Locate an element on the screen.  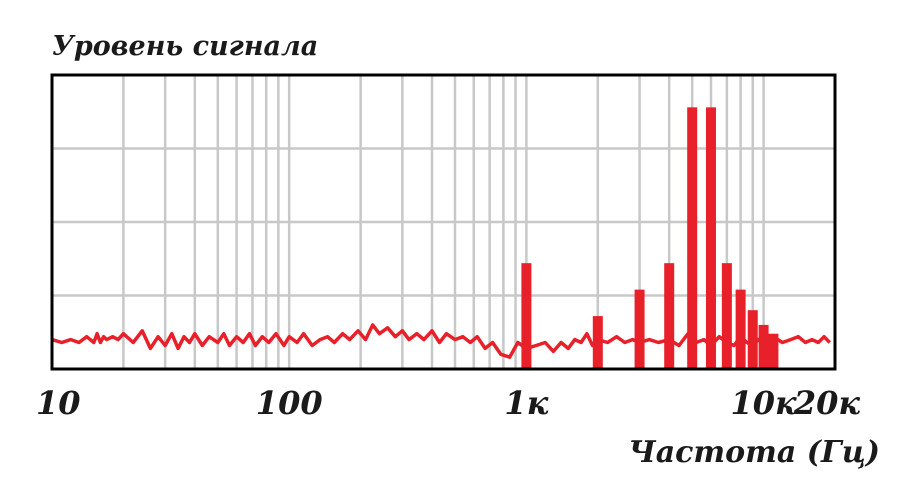
x-tick-label: 100 is located at coordinates (289, 403).